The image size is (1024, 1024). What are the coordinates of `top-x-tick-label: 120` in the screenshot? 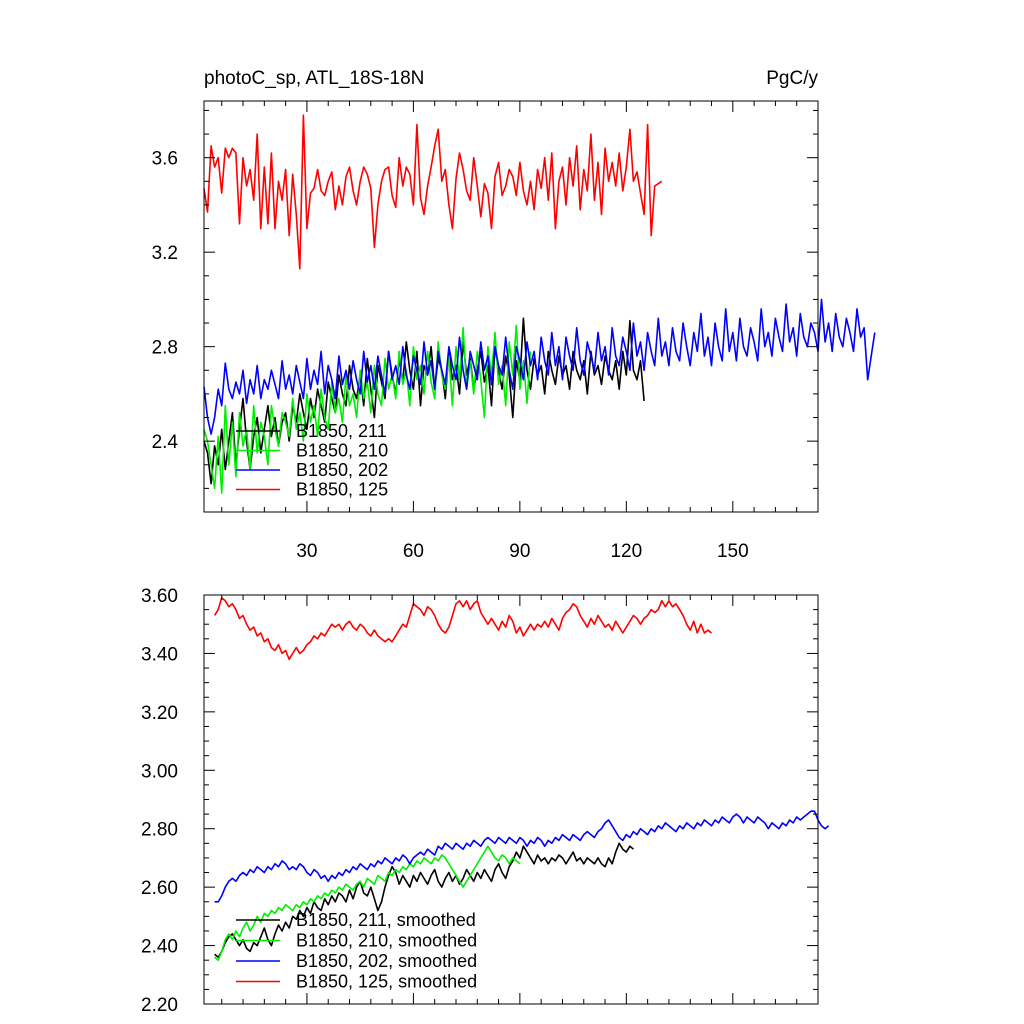 It's located at (626, 551).